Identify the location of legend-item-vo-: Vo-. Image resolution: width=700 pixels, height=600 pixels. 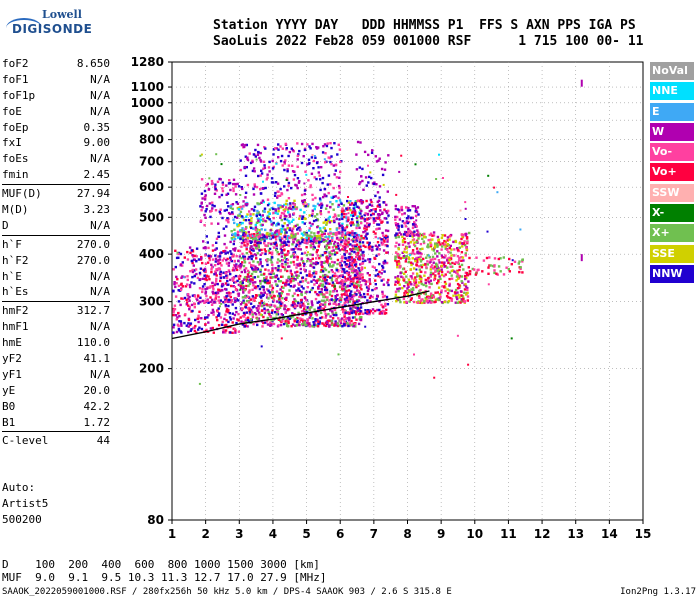
(672, 152).